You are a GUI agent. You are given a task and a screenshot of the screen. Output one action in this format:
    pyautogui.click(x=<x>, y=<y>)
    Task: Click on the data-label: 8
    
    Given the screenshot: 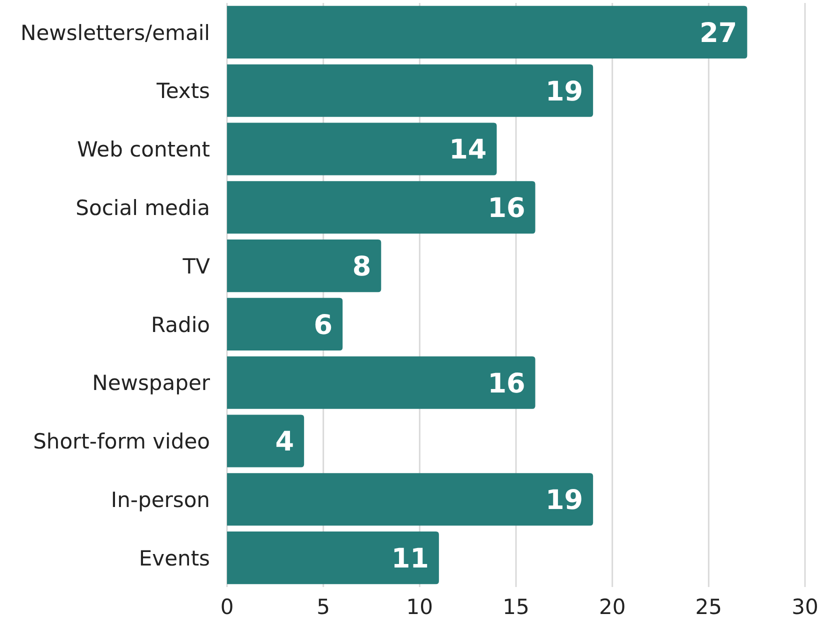 What is the action you would take?
    pyautogui.click(x=362, y=267)
    